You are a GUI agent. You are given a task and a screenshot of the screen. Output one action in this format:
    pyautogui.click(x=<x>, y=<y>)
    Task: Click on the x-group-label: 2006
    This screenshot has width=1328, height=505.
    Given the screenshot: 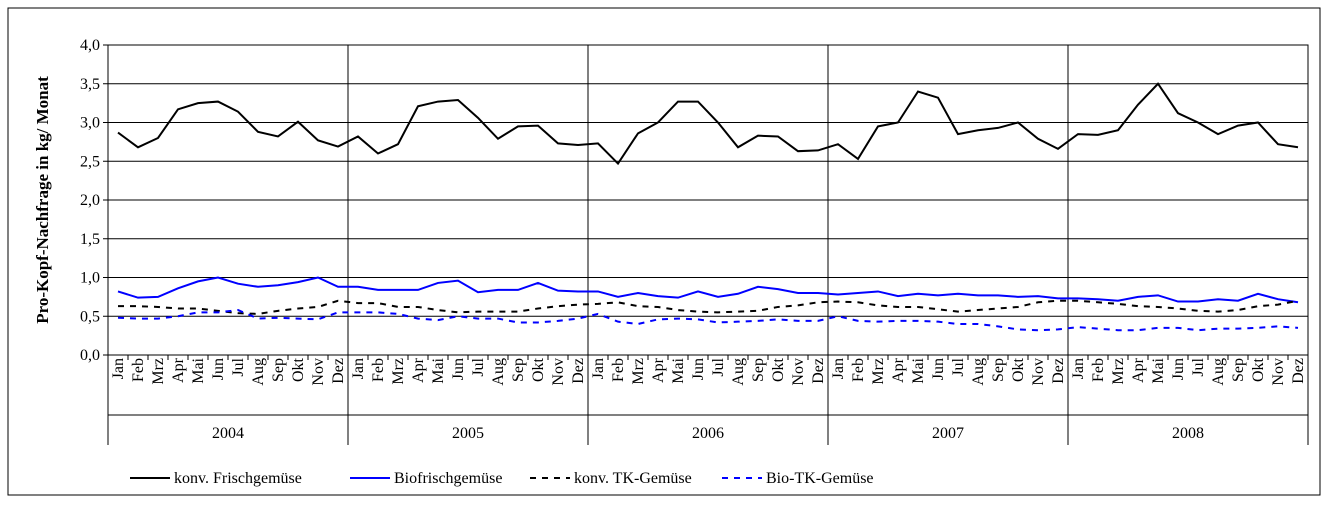 What is the action you would take?
    pyautogui.click(x=708, y=433)
    